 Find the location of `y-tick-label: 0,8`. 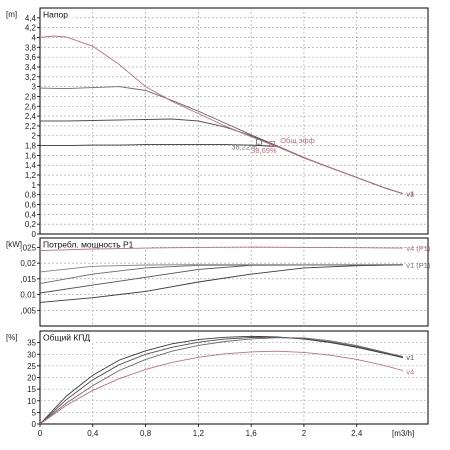

y-tick-label: 0,8 is located at coordinates (31, 195).